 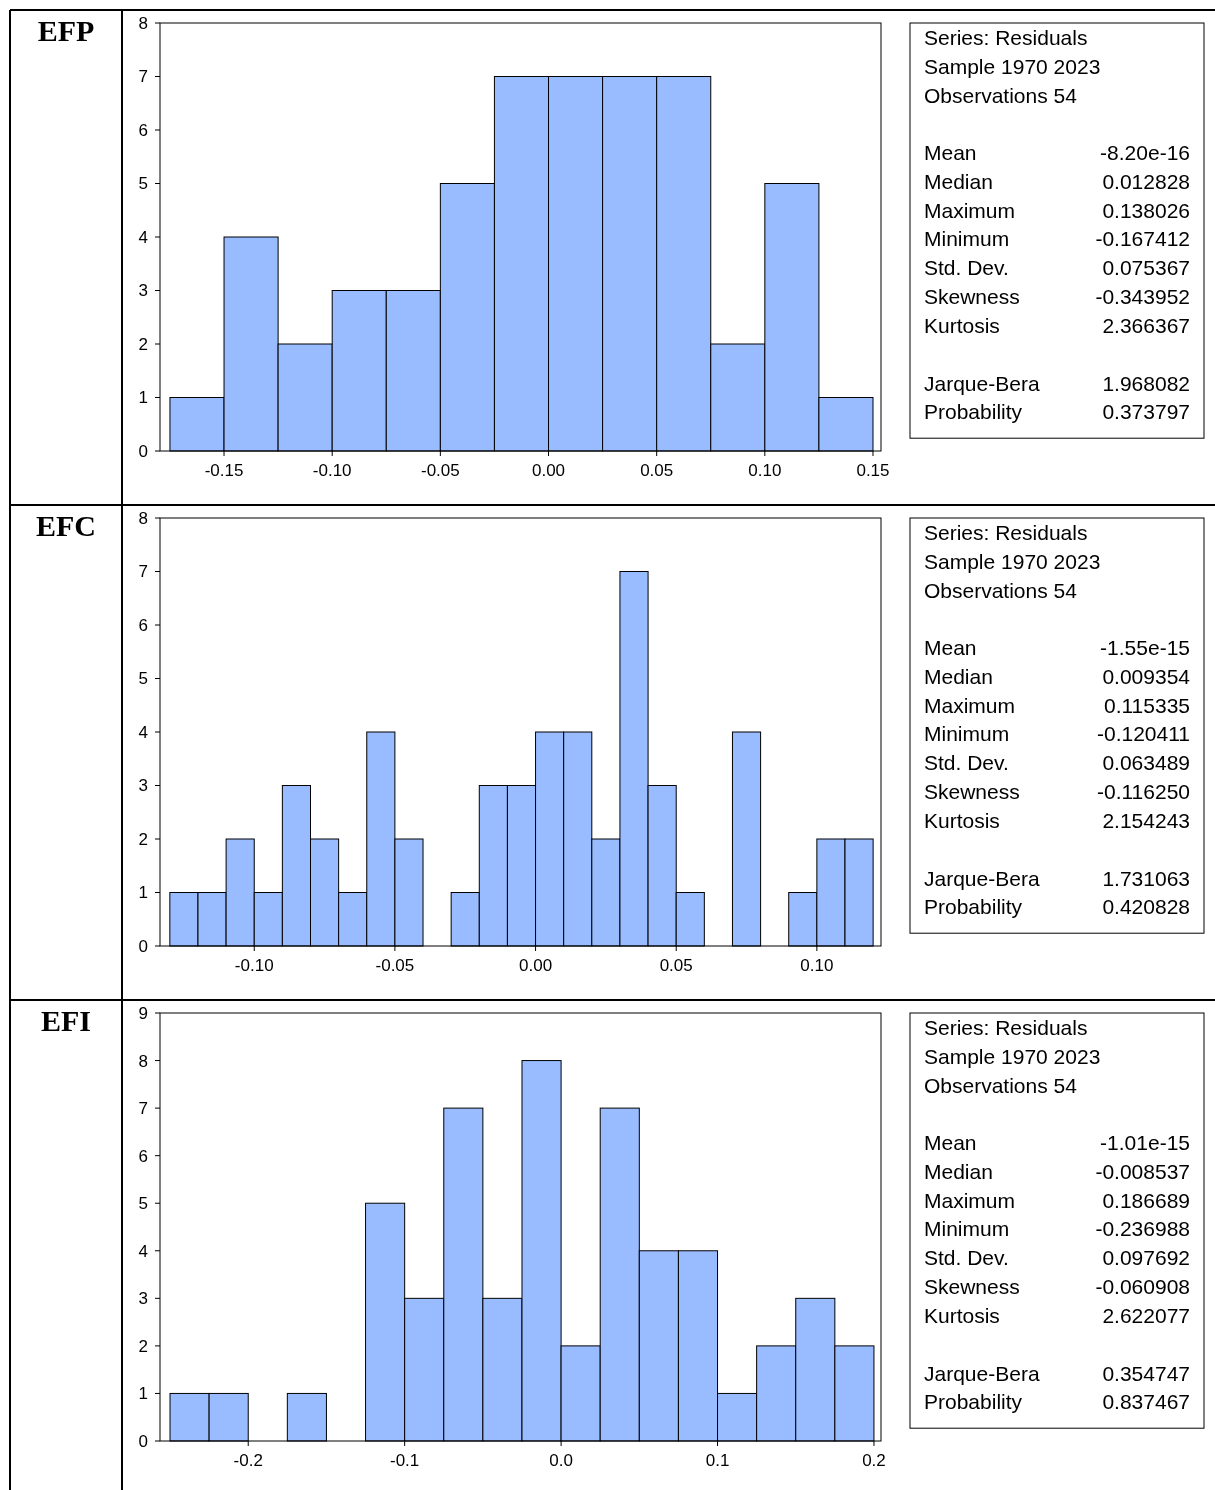 I want to click on text: 2.154243, so click(x=1146, y=820).